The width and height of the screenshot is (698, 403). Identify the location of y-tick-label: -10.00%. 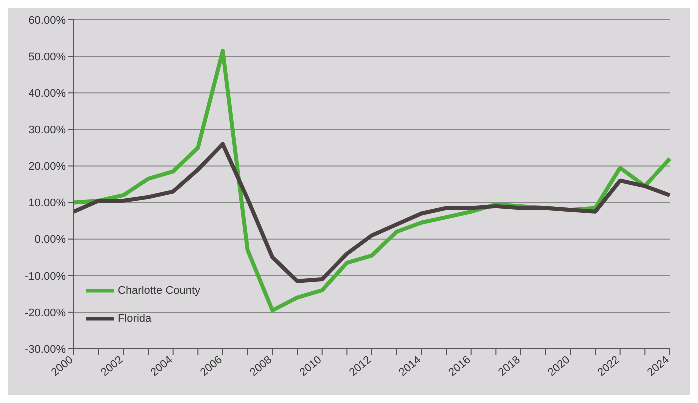
(45, 276).